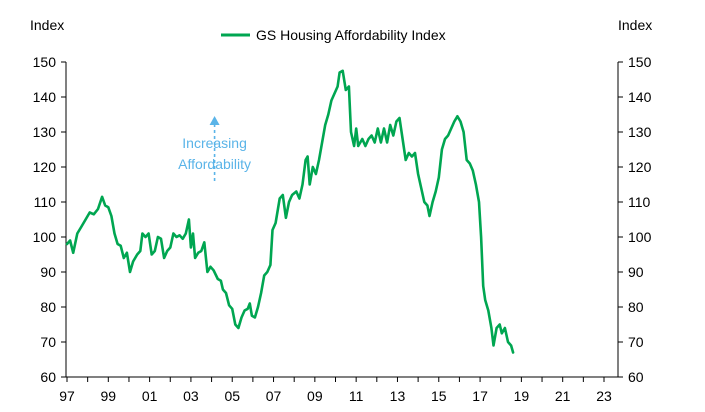 This screenshot has width=705, height=412. I want to click on x-tick-label: 23, so click(604, 396).